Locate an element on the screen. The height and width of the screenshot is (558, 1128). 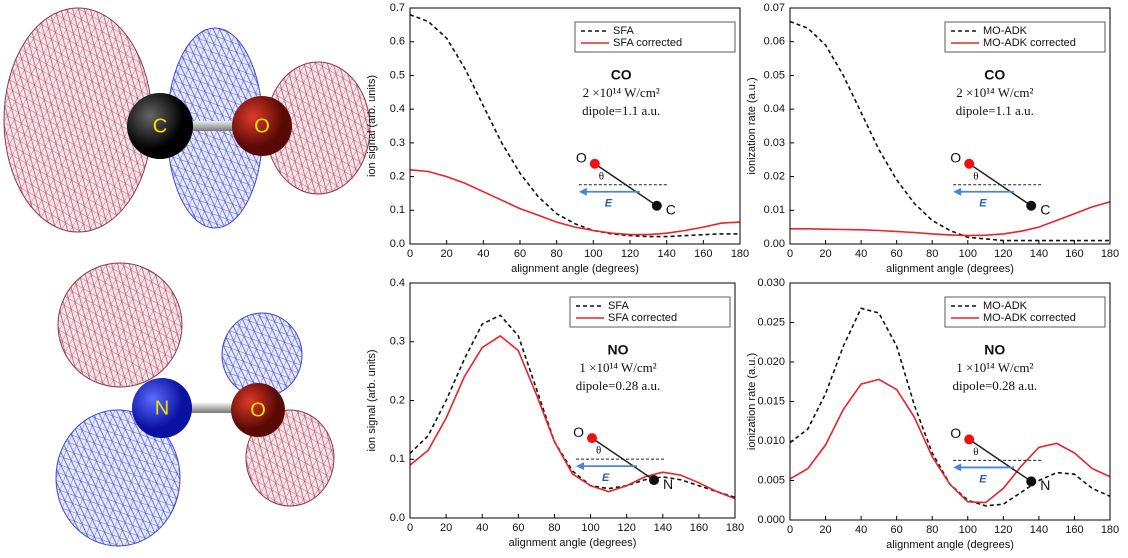
x-tick-label: 180 is located at coordinates (735, 528).